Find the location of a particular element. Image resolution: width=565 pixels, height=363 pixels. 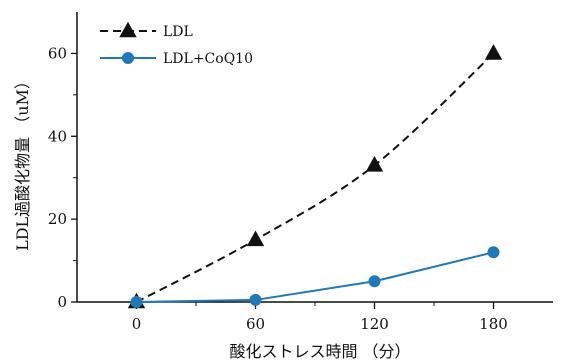

x-tick-label: 60 is located at coordinates (255, 324).